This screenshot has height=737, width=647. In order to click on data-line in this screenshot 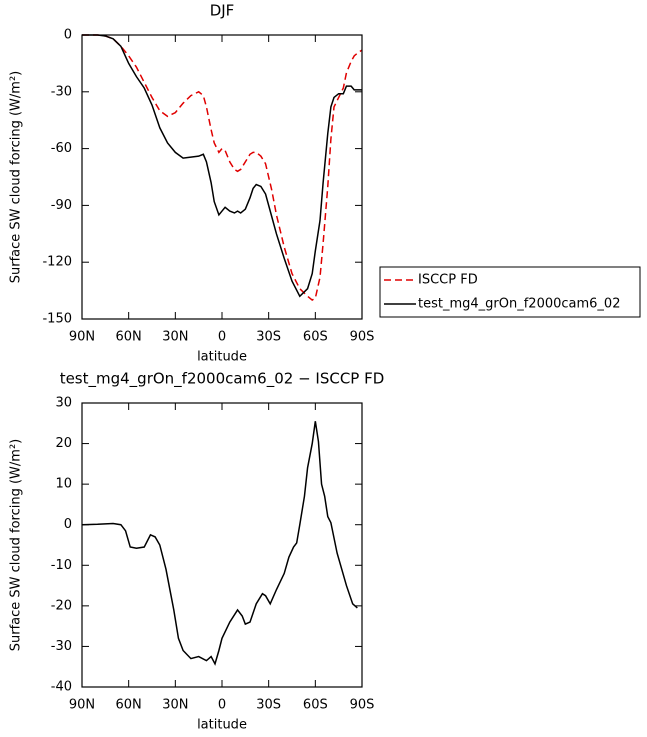, I will do `click(219, 543)`.